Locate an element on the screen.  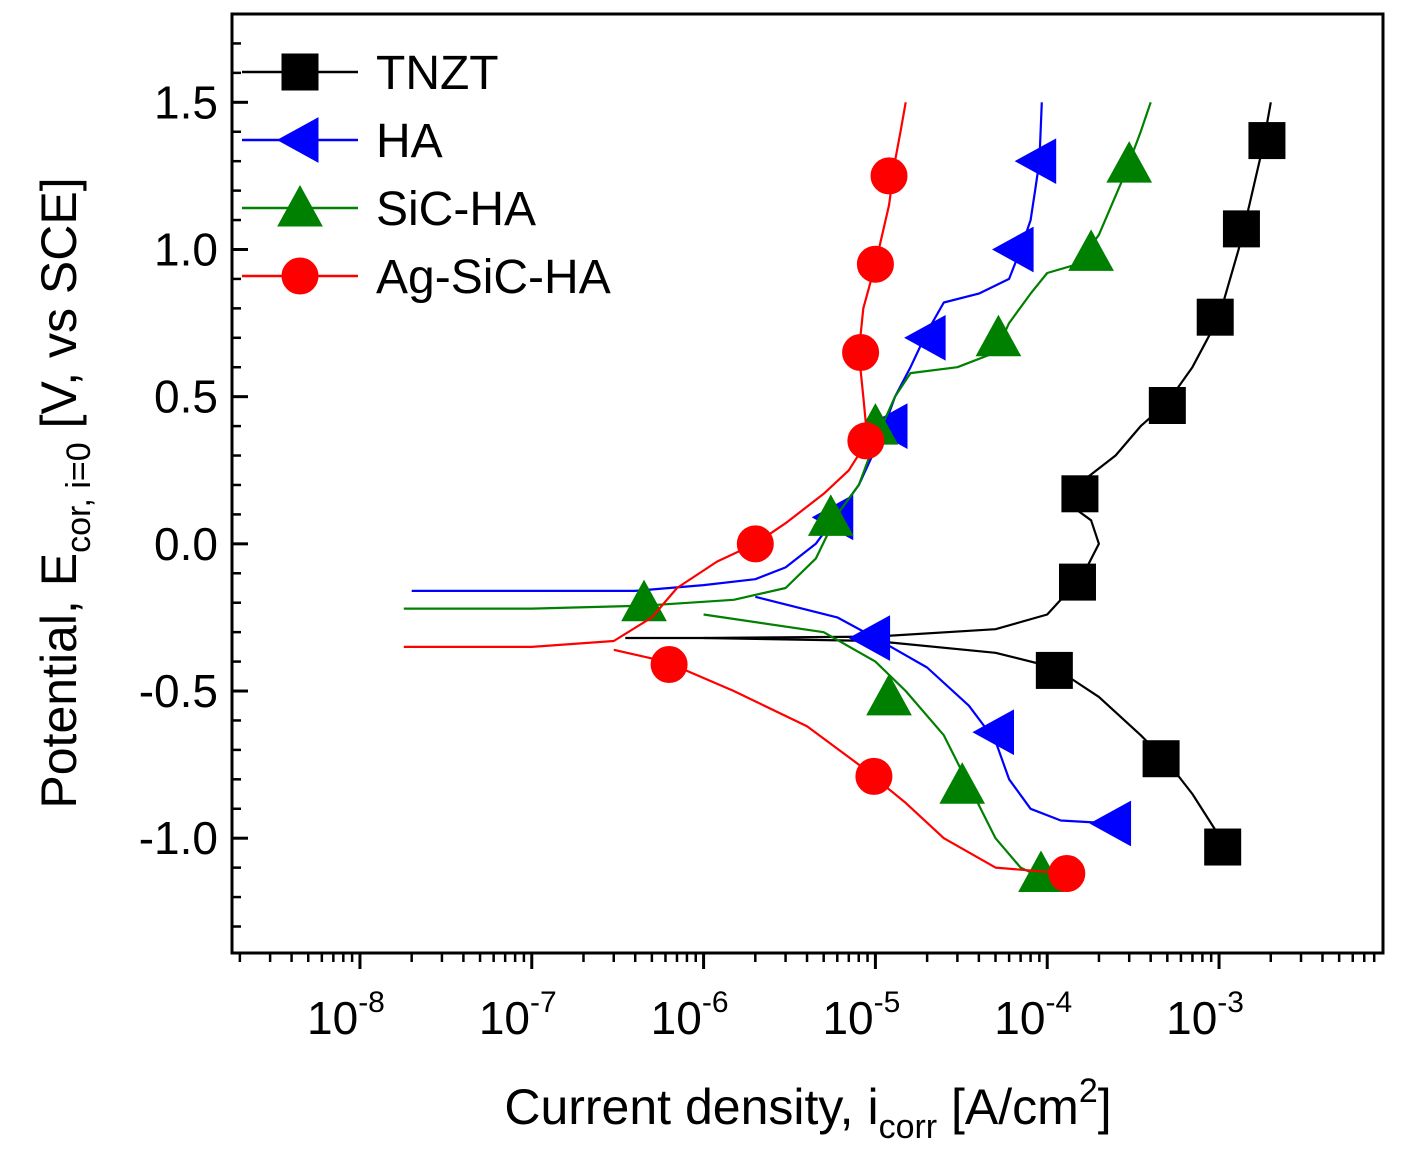
legend-label-ag-sic-ha: Ag-SiC-HA is located at coordinates (493, 277).